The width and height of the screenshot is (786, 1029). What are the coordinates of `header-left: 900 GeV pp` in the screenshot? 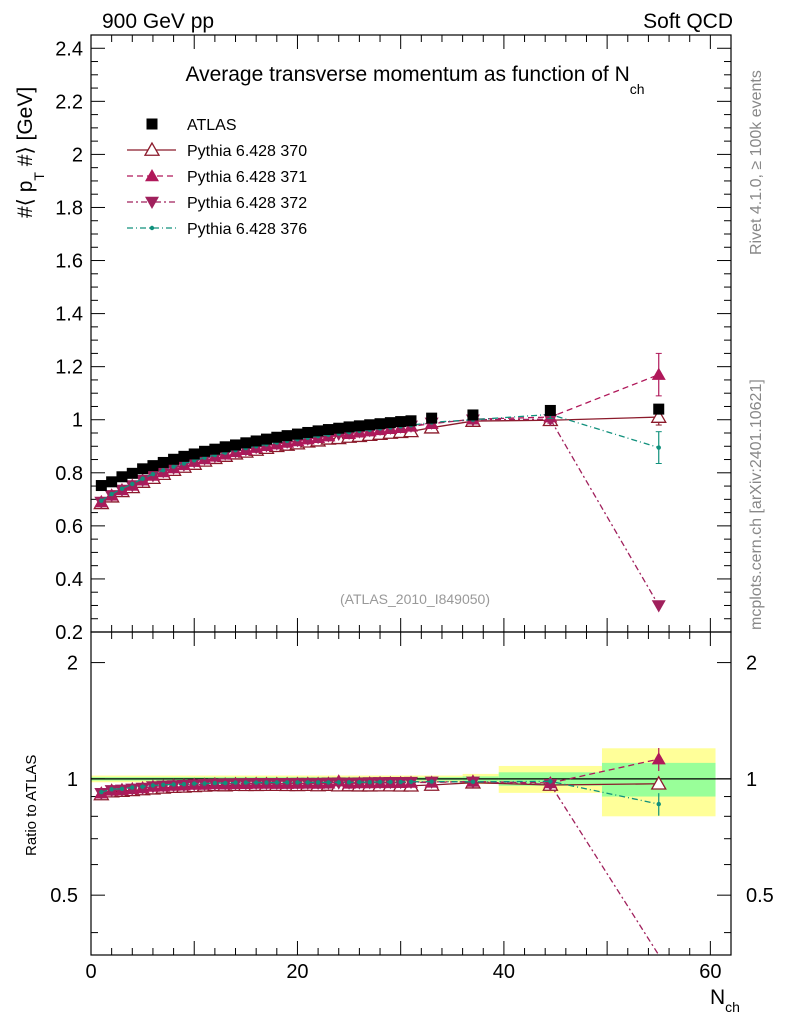 It's located at (158, 21).